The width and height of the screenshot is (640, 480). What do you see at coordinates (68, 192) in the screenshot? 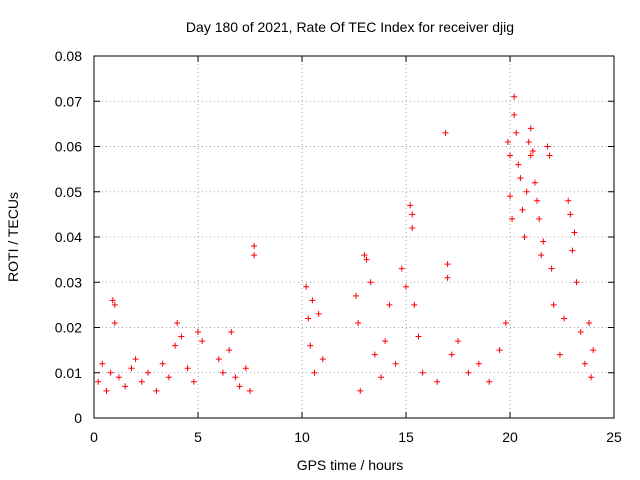
I see `y-tick-label: 0.05` at bounding box center [68, 192].